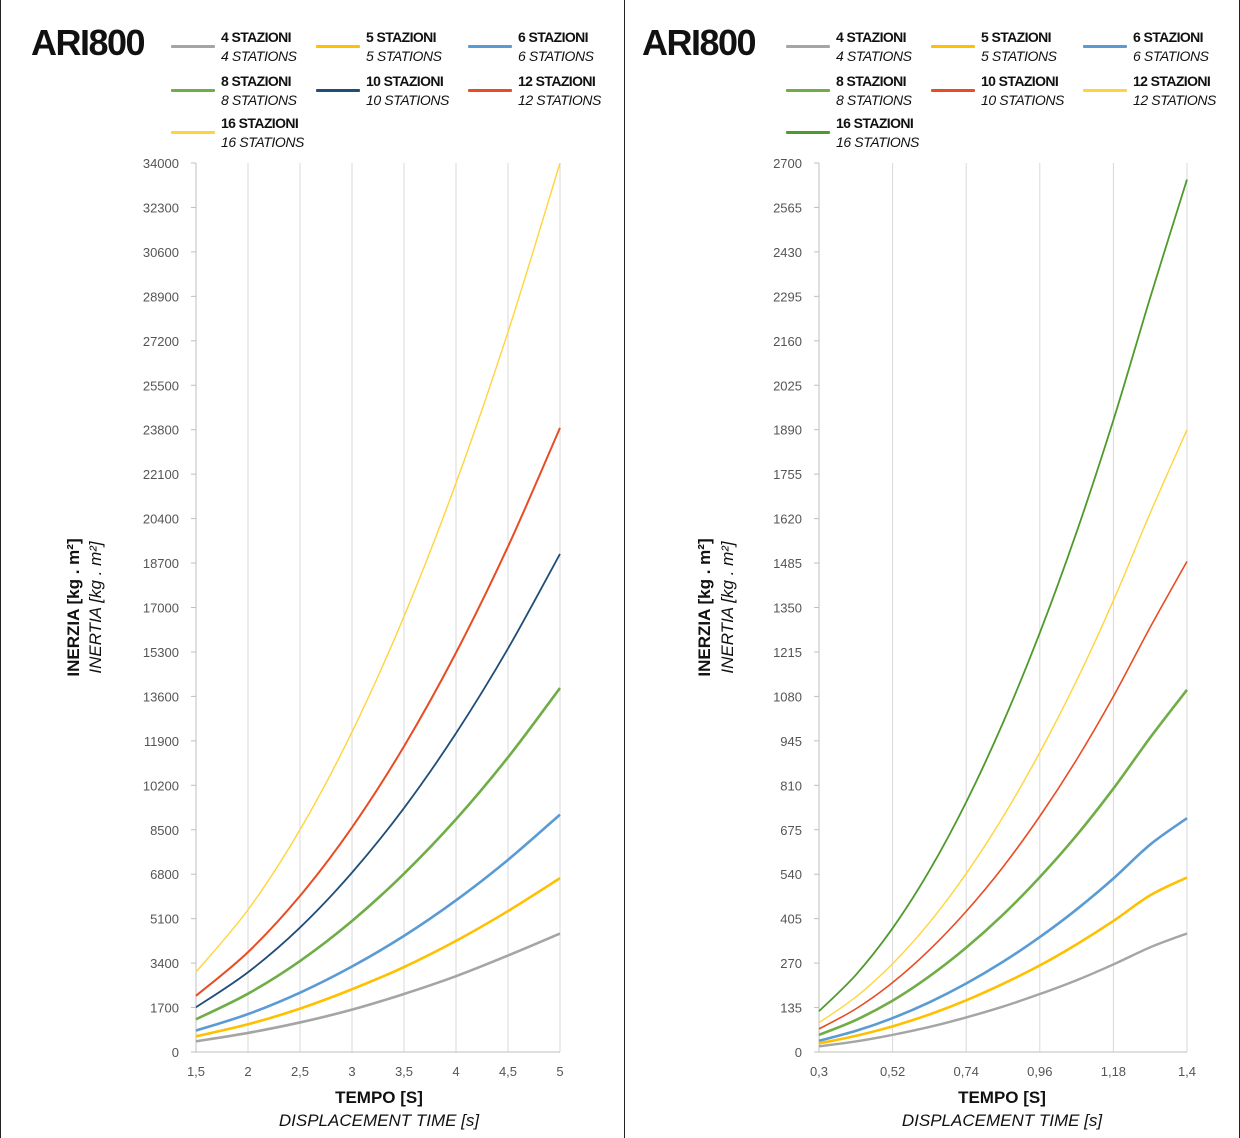 This screenshot has width=1240, height=1138. I want to click on y-tick-label: 945, so click(791, 741).